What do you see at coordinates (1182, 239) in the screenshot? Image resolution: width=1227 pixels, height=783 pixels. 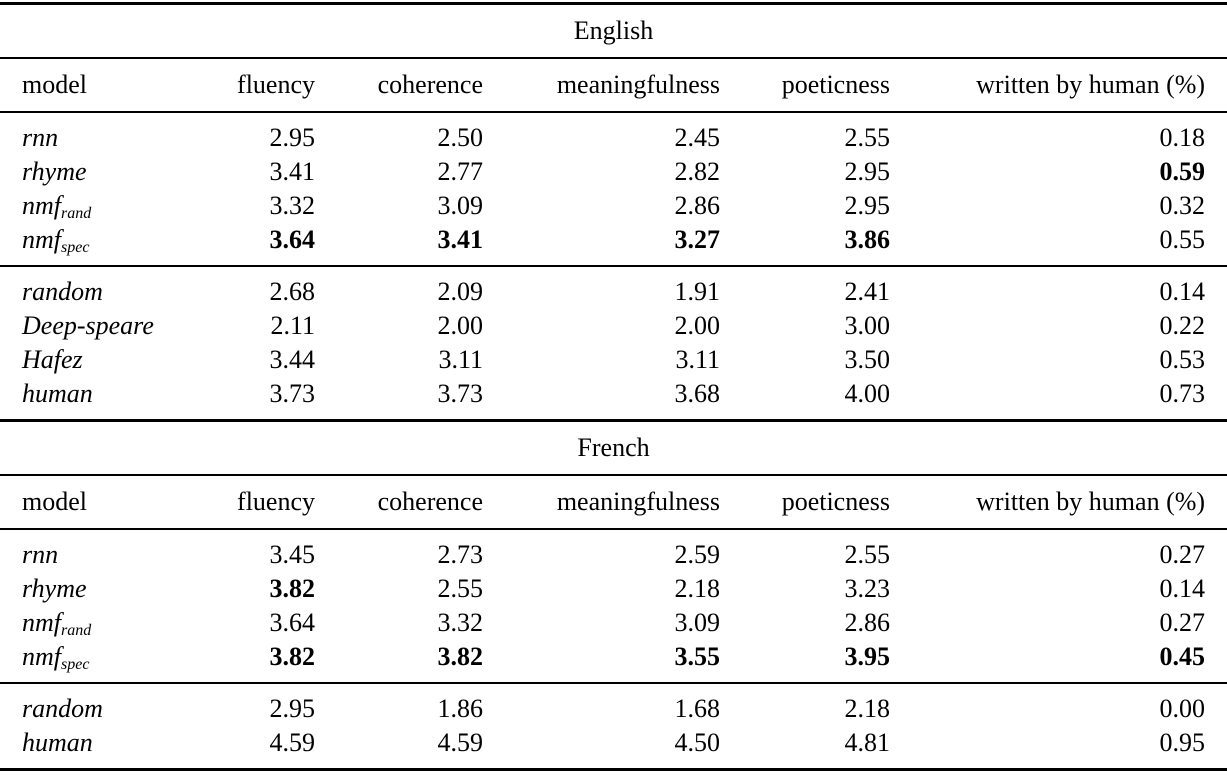 I see `value-cell: 0.55` at bounding box center [1182, 239].